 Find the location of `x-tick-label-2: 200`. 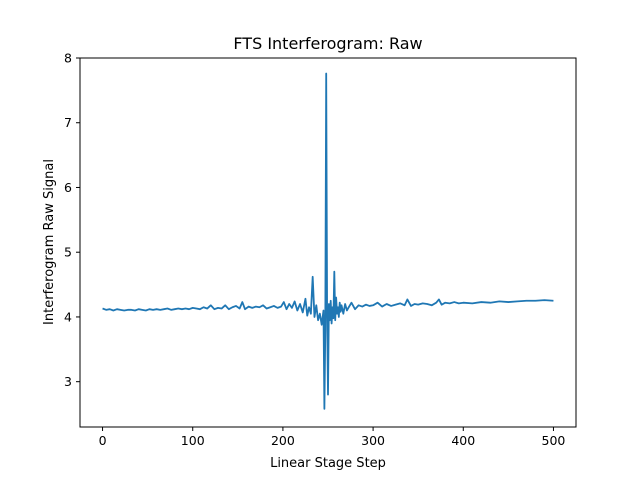

x-tick-label-2: 200 is located at coordinates (283, 440).